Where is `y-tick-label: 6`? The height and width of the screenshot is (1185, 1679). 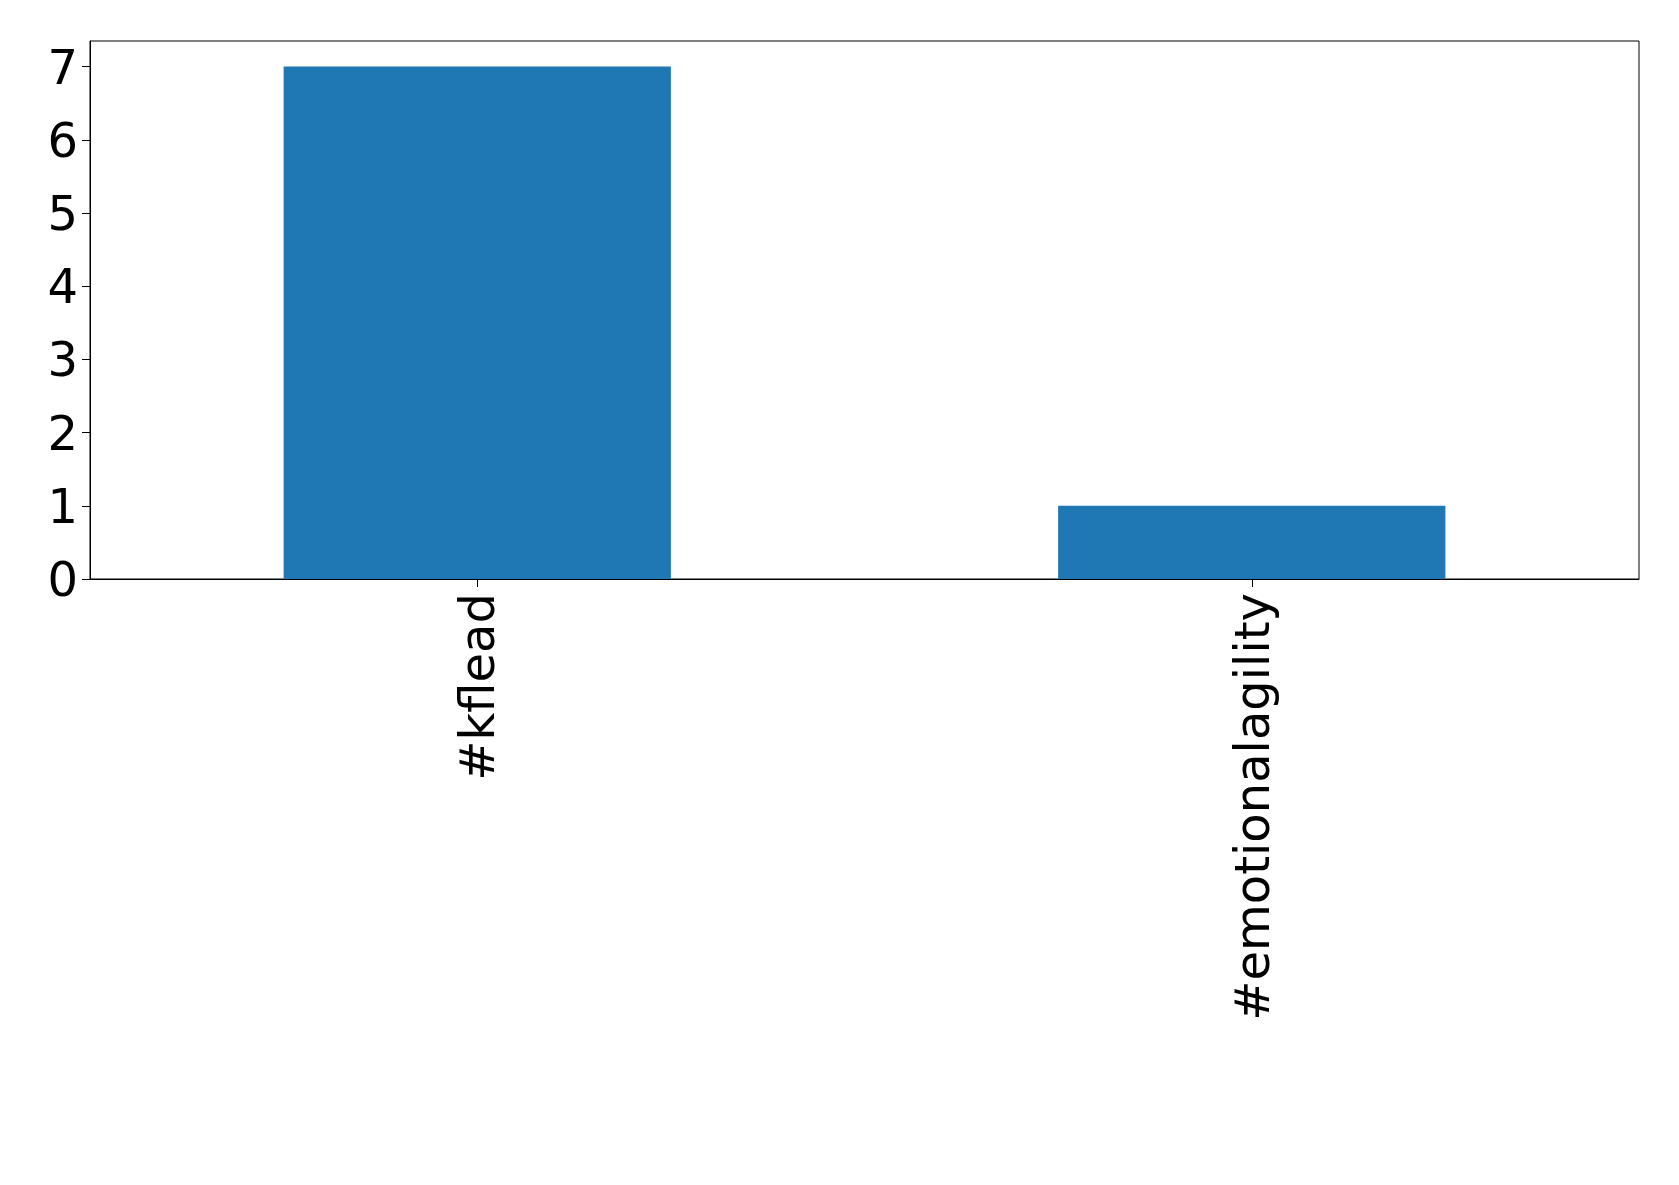 y-tick-label: 6 is located at coordinates (62, 139).